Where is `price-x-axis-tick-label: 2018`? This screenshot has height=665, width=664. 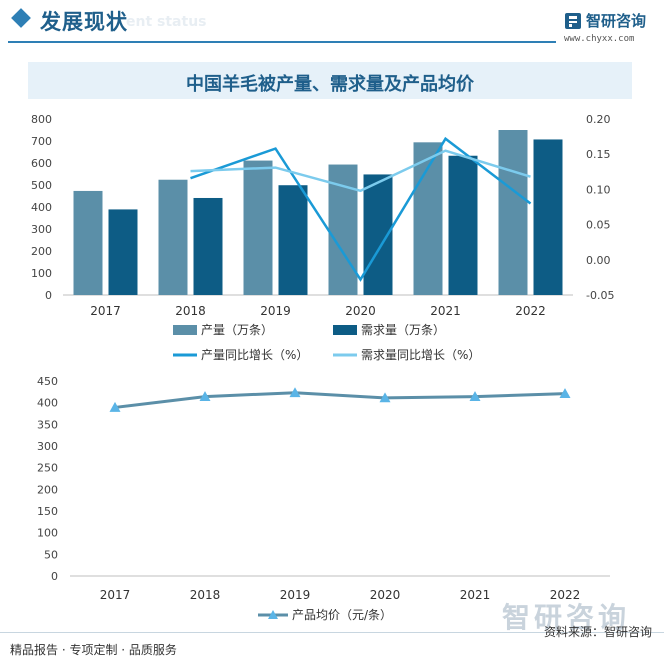
price-x-axis-tick-label: 2018 is located at coordinates (205, 595).